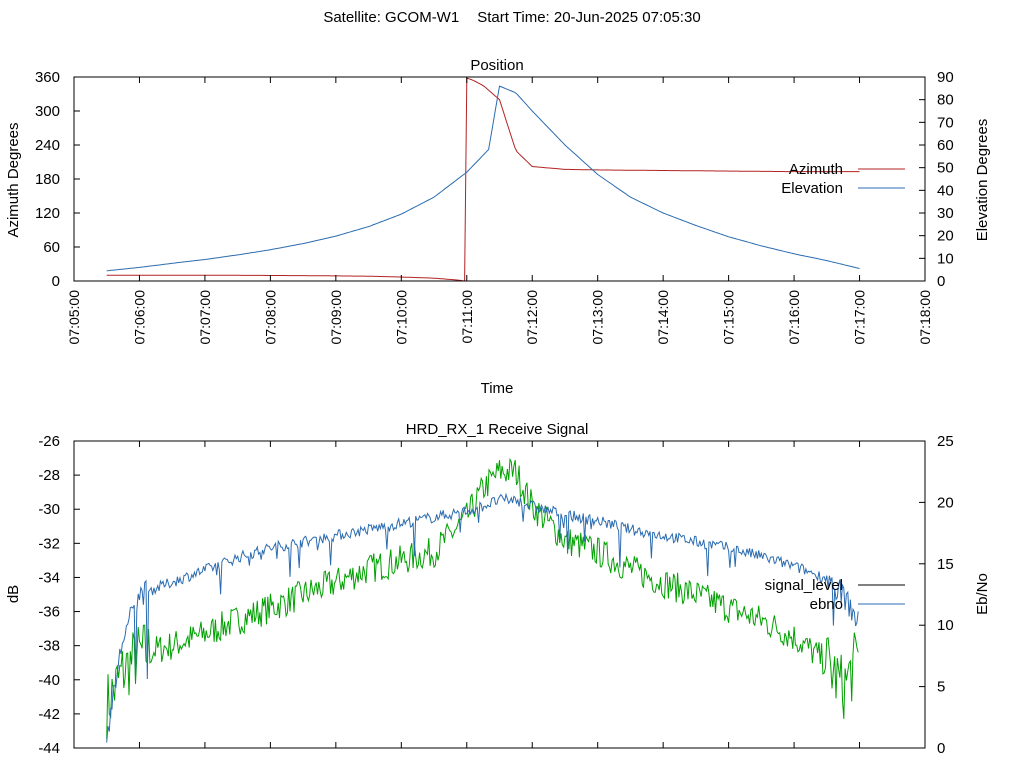  What do you see at coordinates (47, 145) in the screenshot?
I see `y-left-tick-label: 240` at bounding box center [47, 145].